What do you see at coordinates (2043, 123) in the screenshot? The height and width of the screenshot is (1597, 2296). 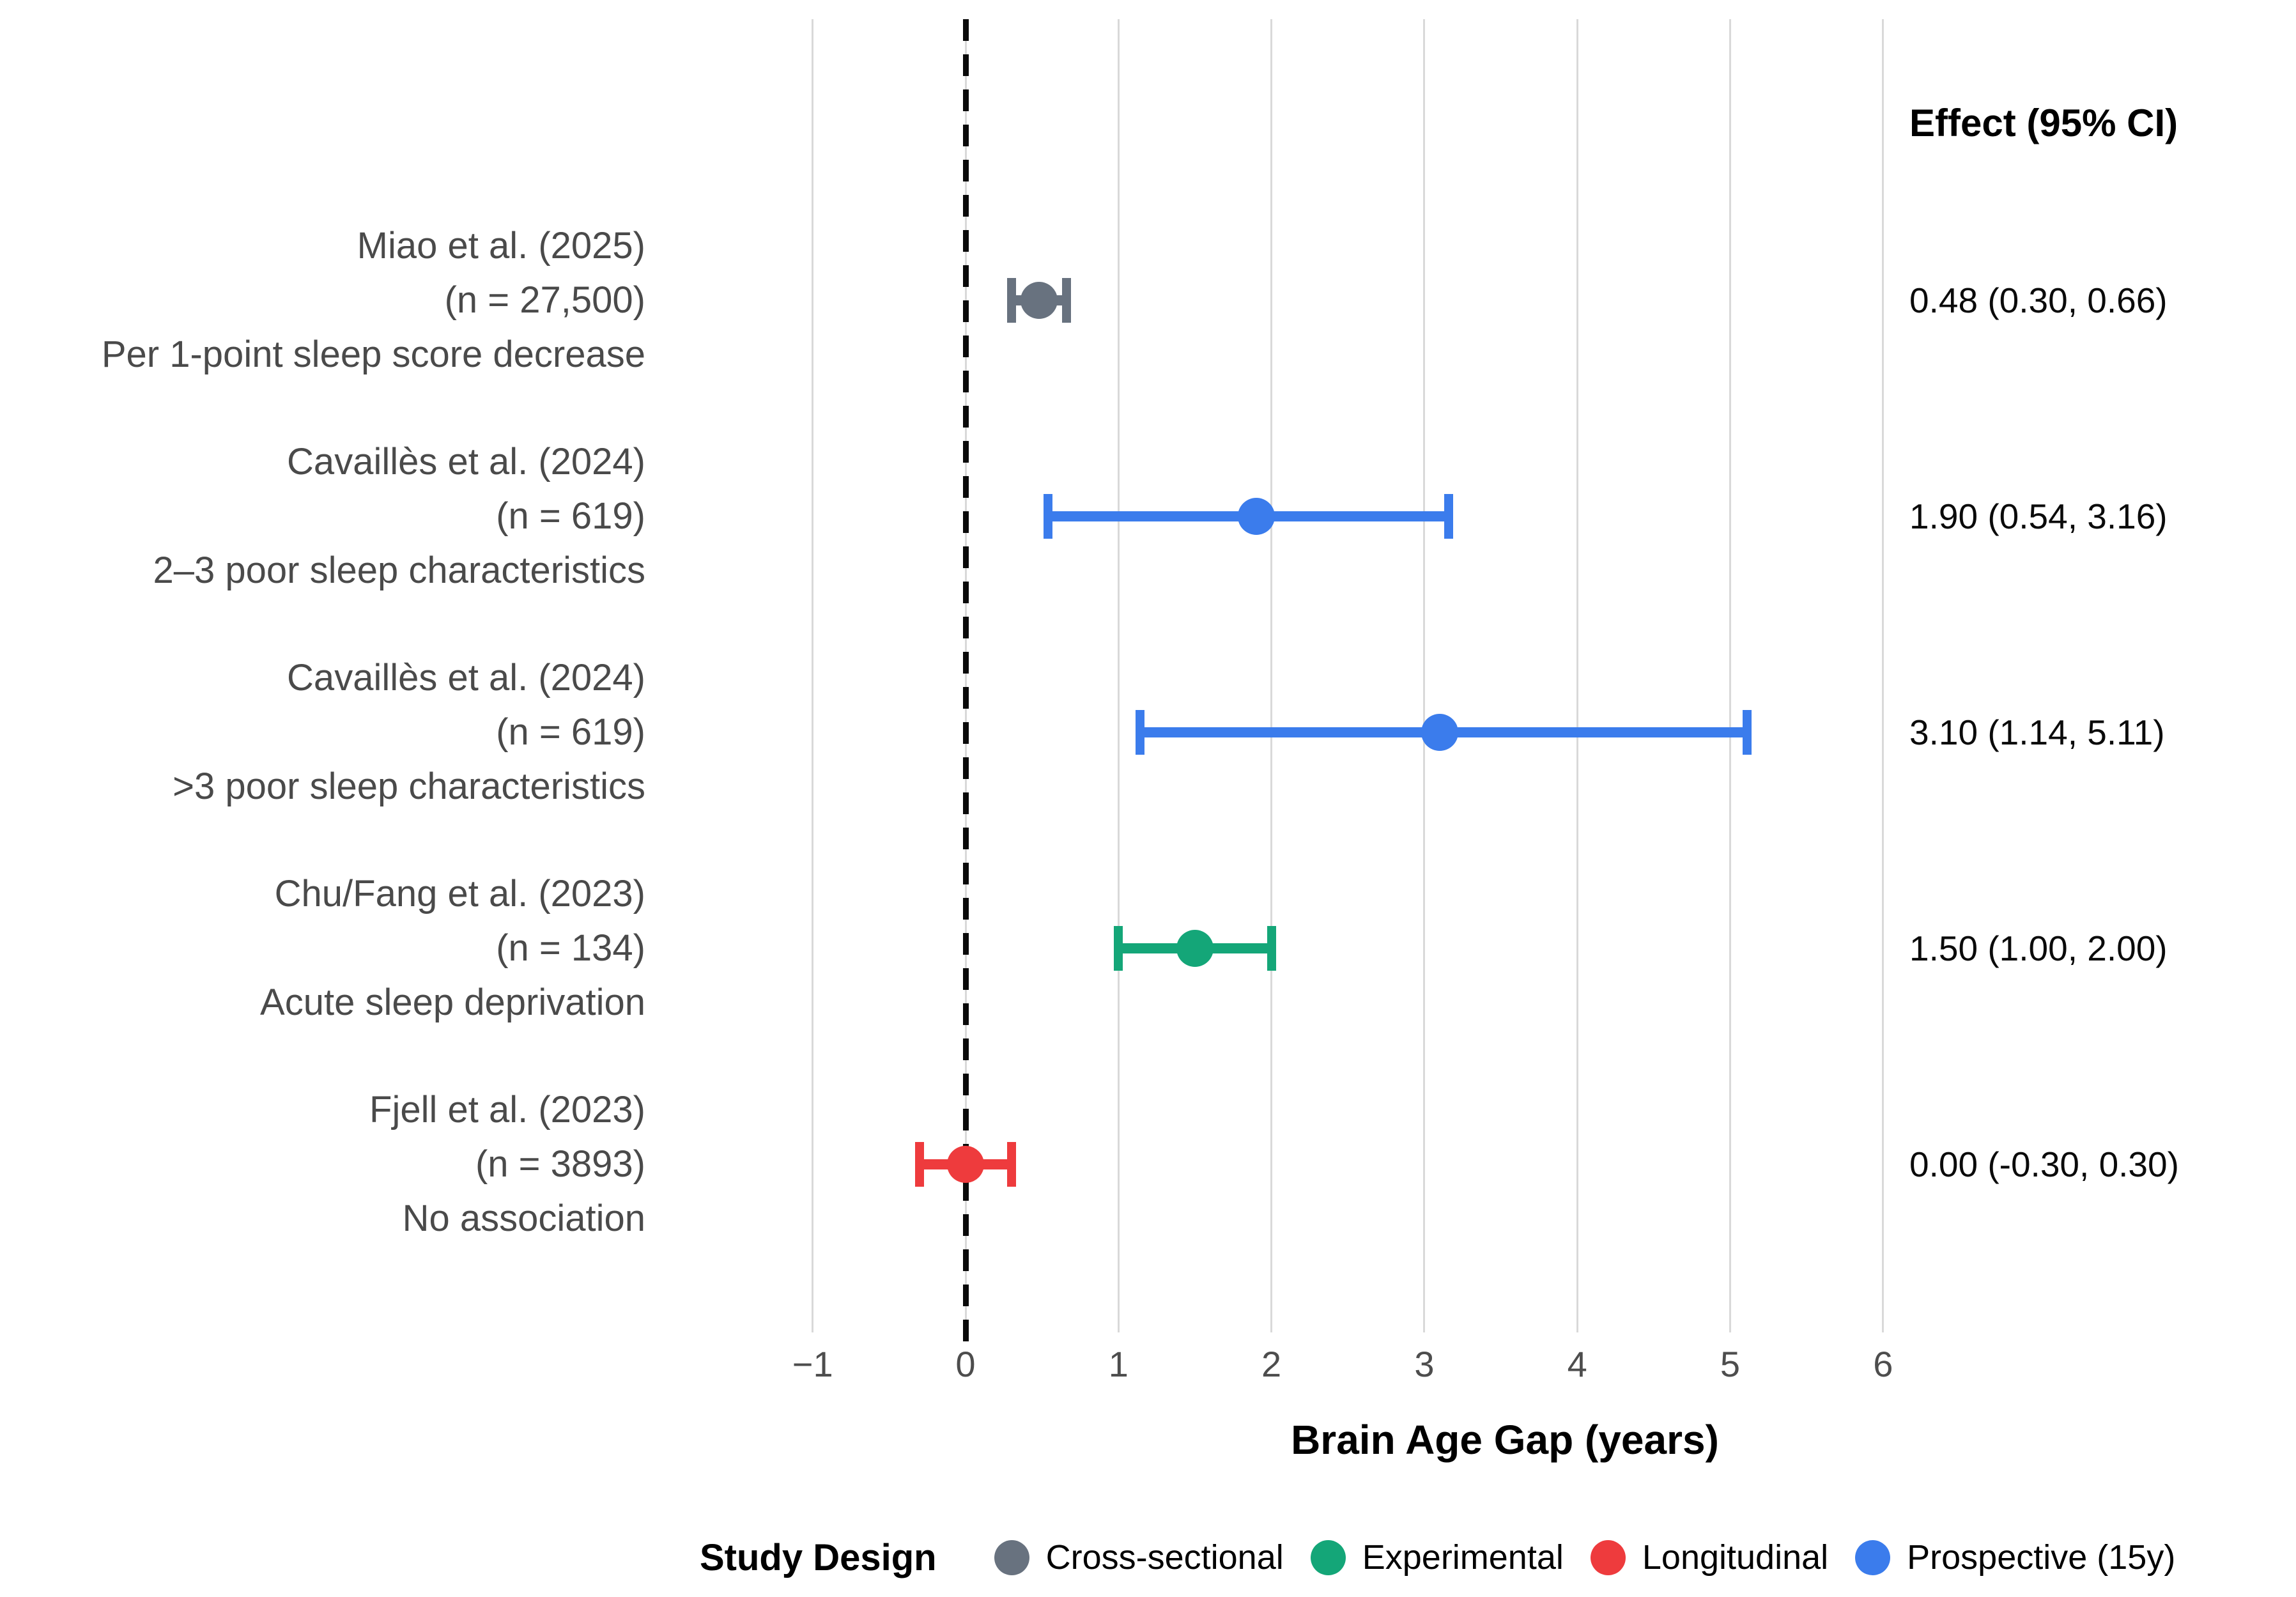 I see `effect-column-header: Effect (95% CI)` at bounding box center [2043, 123].